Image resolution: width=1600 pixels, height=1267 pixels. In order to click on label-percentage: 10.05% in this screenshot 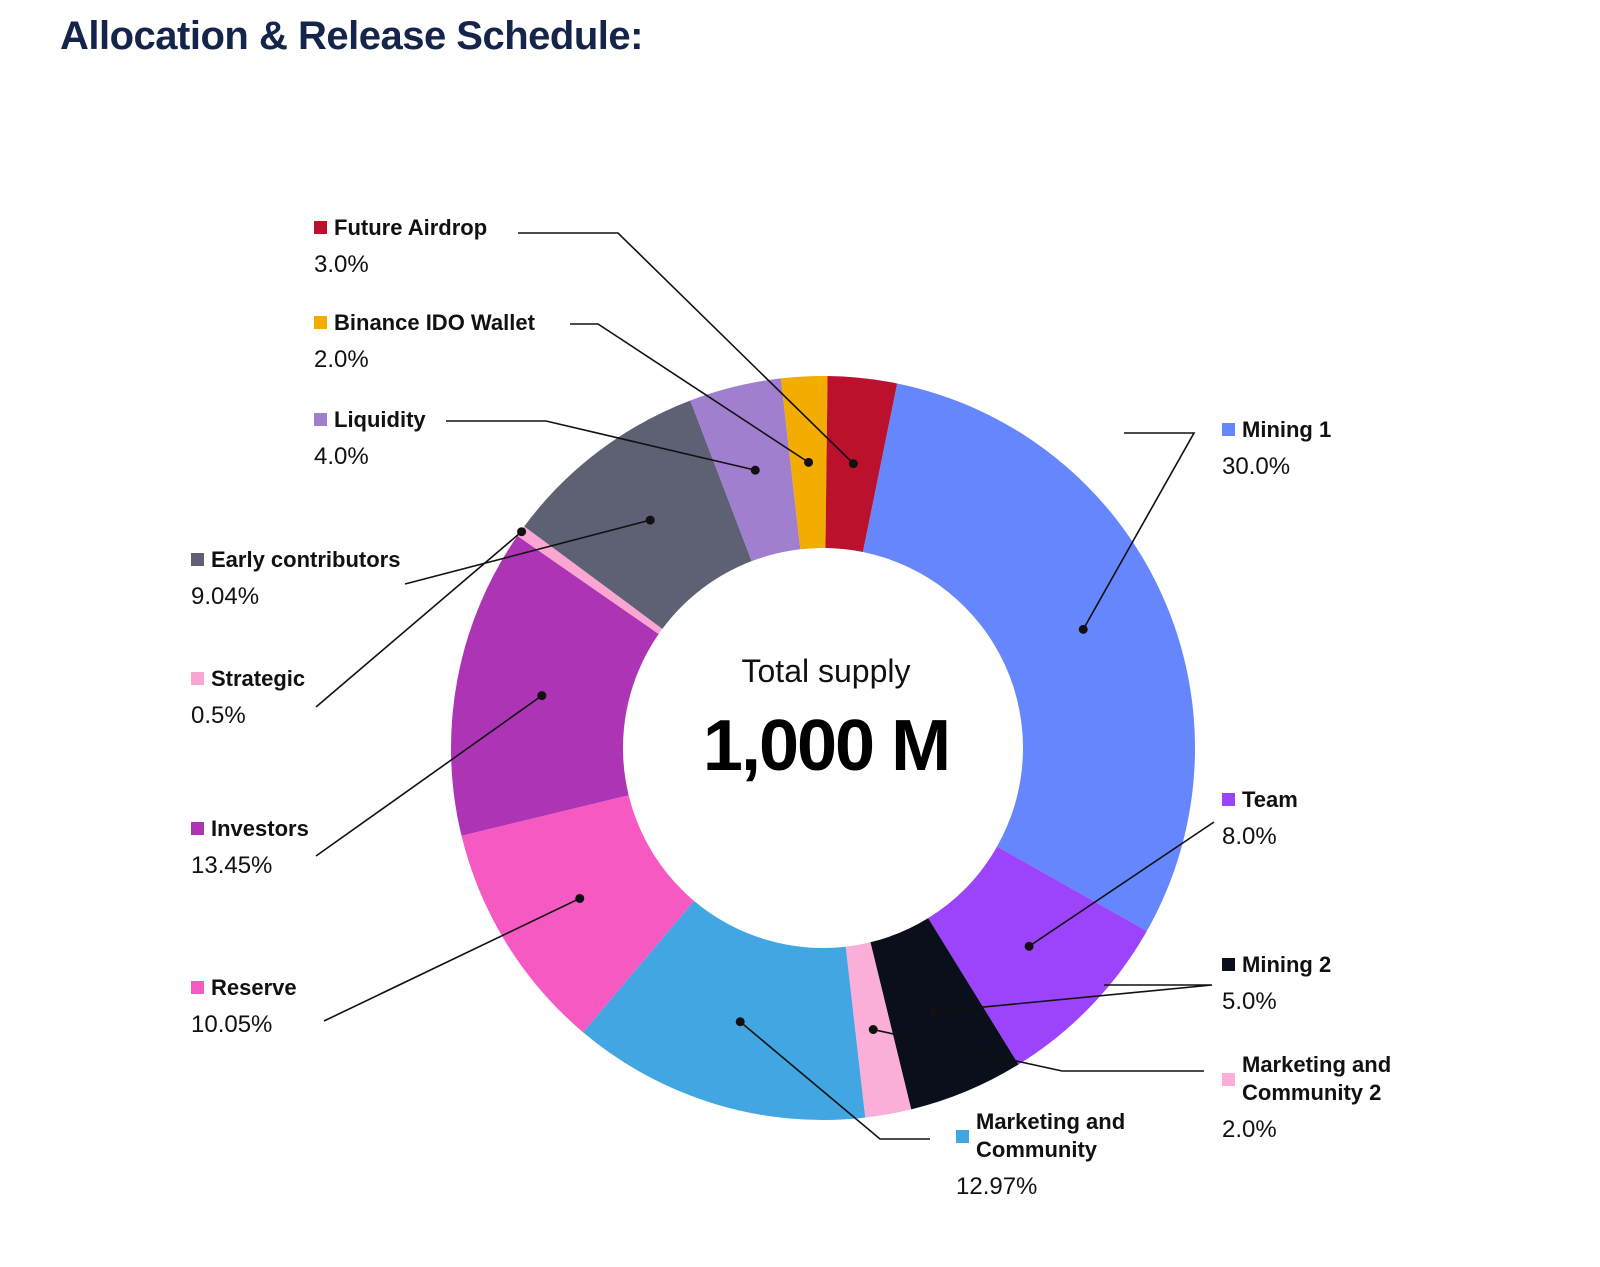, I will do `click(231, 1024)`.